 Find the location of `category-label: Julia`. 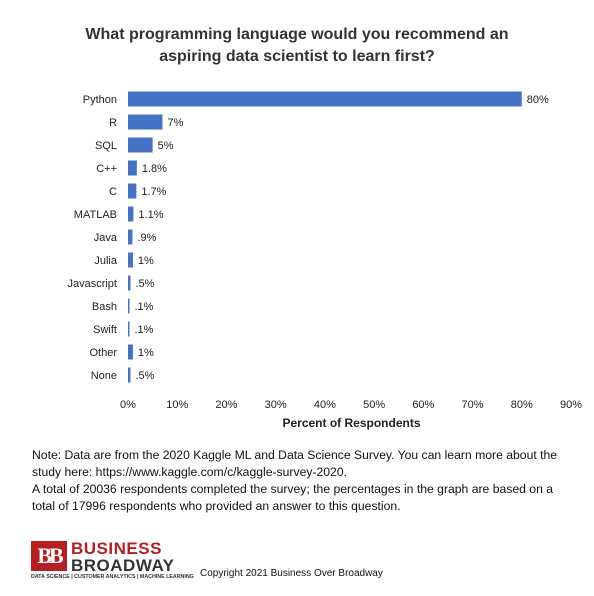

category-label: Julia is located at coordinates (106, 261).